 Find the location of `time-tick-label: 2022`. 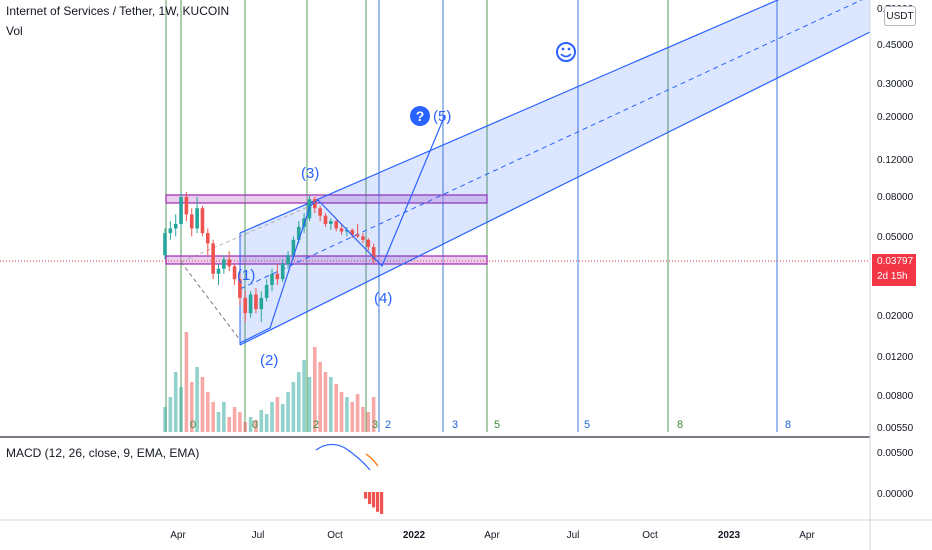

time-tick-label: 2022 is located at coordinates (414, 535).